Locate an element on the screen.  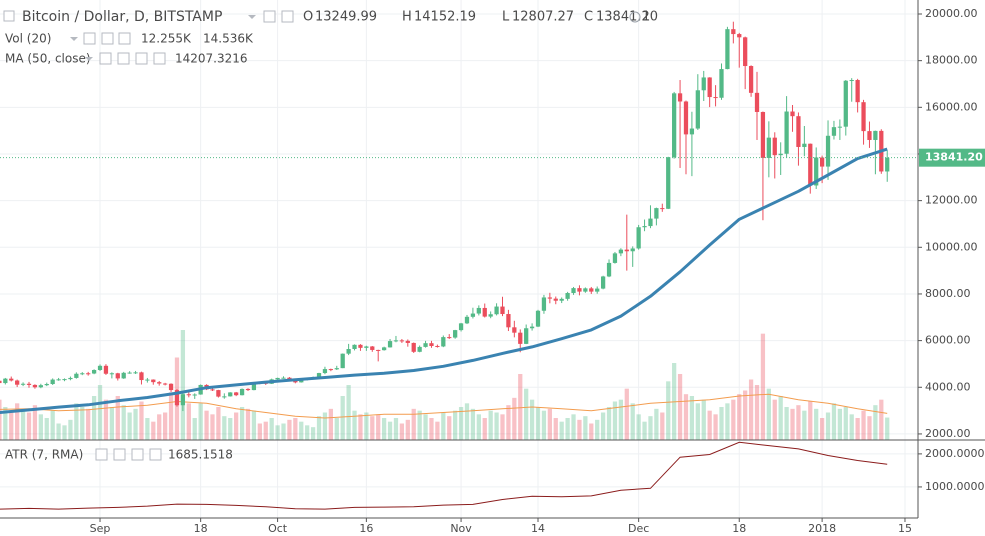
price-axis-bg is located at coordinates (951, 268).